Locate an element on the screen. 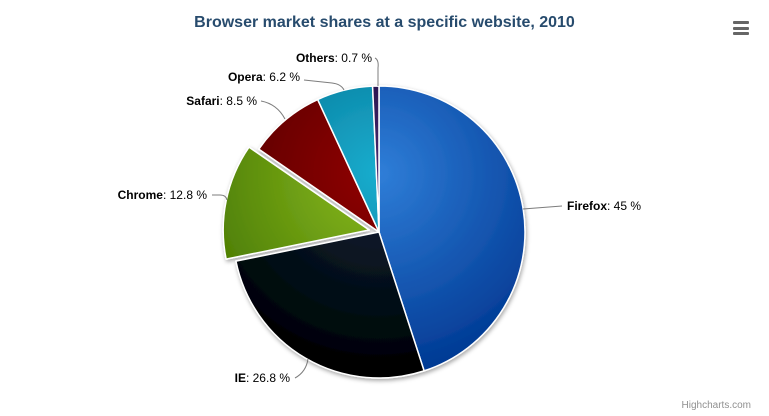 This screenshot has width=769, height=416. data-label-firefox: Firefox: 45 % is located at coordinates (604, 206).